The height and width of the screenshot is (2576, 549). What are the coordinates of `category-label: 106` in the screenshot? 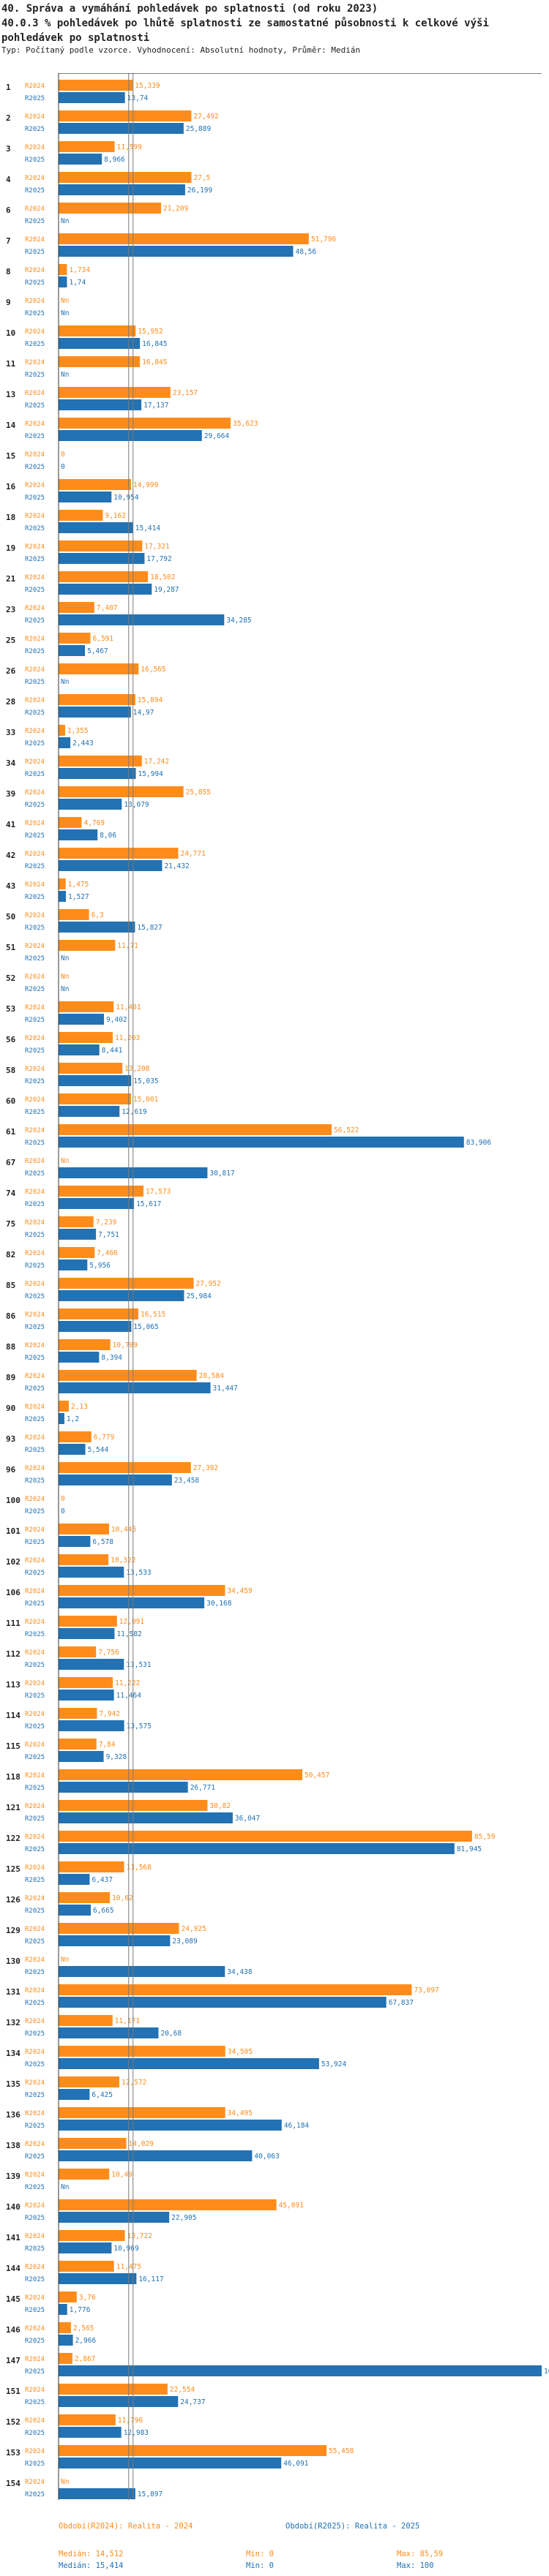 It's located at (13, 1592).